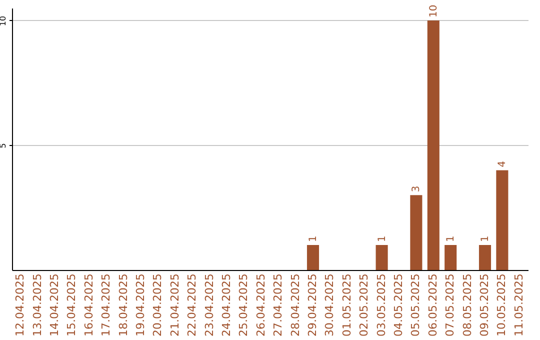  I want to click on x-tick-label: 08.05.2025, so click(467, 305).